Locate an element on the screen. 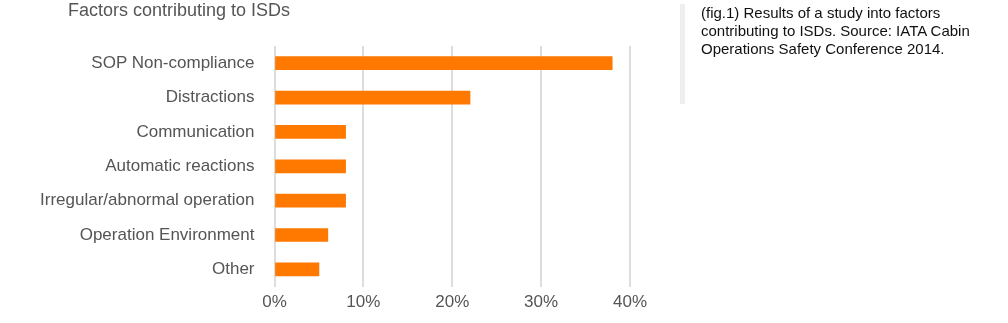  chart-title: Factors contributing to ISDs is located at coordinates (179, 10).